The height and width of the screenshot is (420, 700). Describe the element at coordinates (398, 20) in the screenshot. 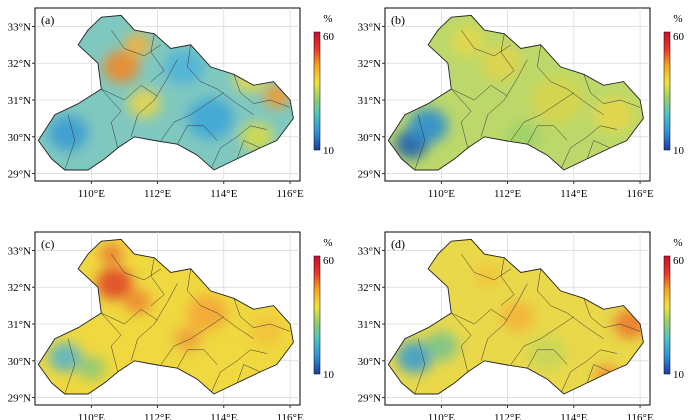

I see `panel-label: (b)` at that location.